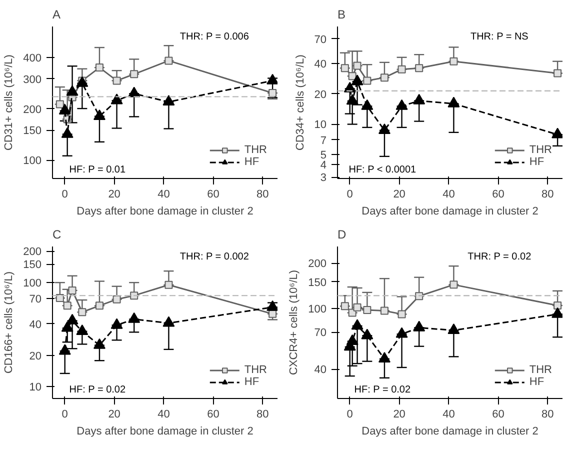  Describe the element at coordinates (294, 323) in the screenshot. I see `y-axis-title: CXCR4+ cells (10⁶/L)` at that location.